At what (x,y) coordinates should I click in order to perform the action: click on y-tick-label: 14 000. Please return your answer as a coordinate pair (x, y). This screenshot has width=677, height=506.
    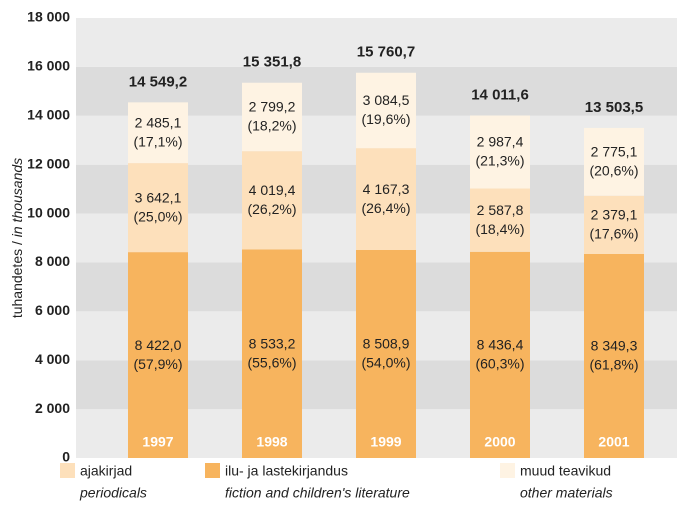
    Looking at the image, I should click on (48, 114).